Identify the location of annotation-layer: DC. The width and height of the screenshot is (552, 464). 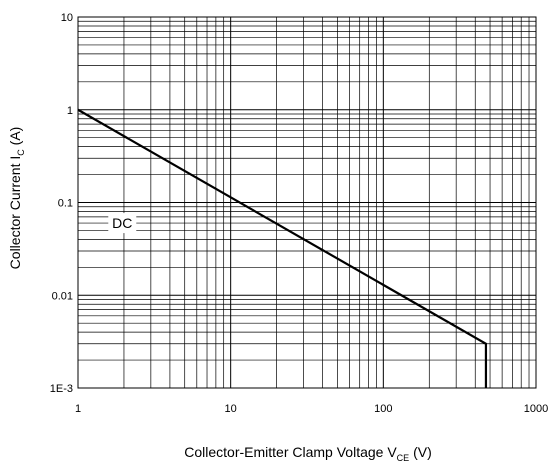
(122, 223).